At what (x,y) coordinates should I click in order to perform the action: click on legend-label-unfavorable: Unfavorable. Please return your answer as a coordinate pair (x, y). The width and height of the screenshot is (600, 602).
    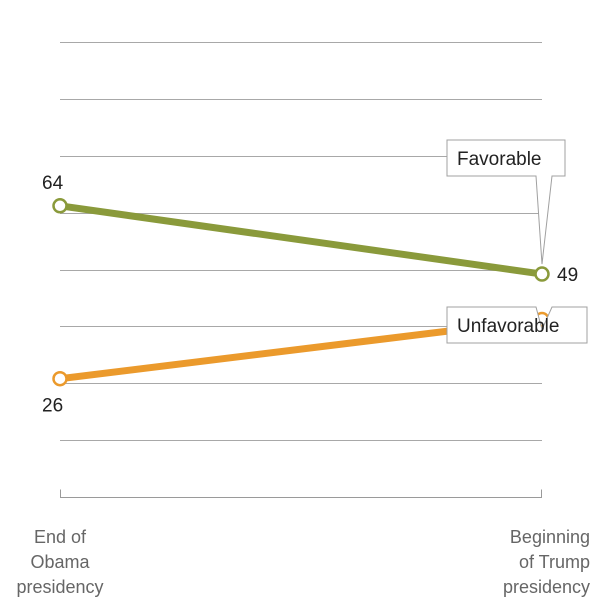
    Looking at the image, I should click on (508, 326).